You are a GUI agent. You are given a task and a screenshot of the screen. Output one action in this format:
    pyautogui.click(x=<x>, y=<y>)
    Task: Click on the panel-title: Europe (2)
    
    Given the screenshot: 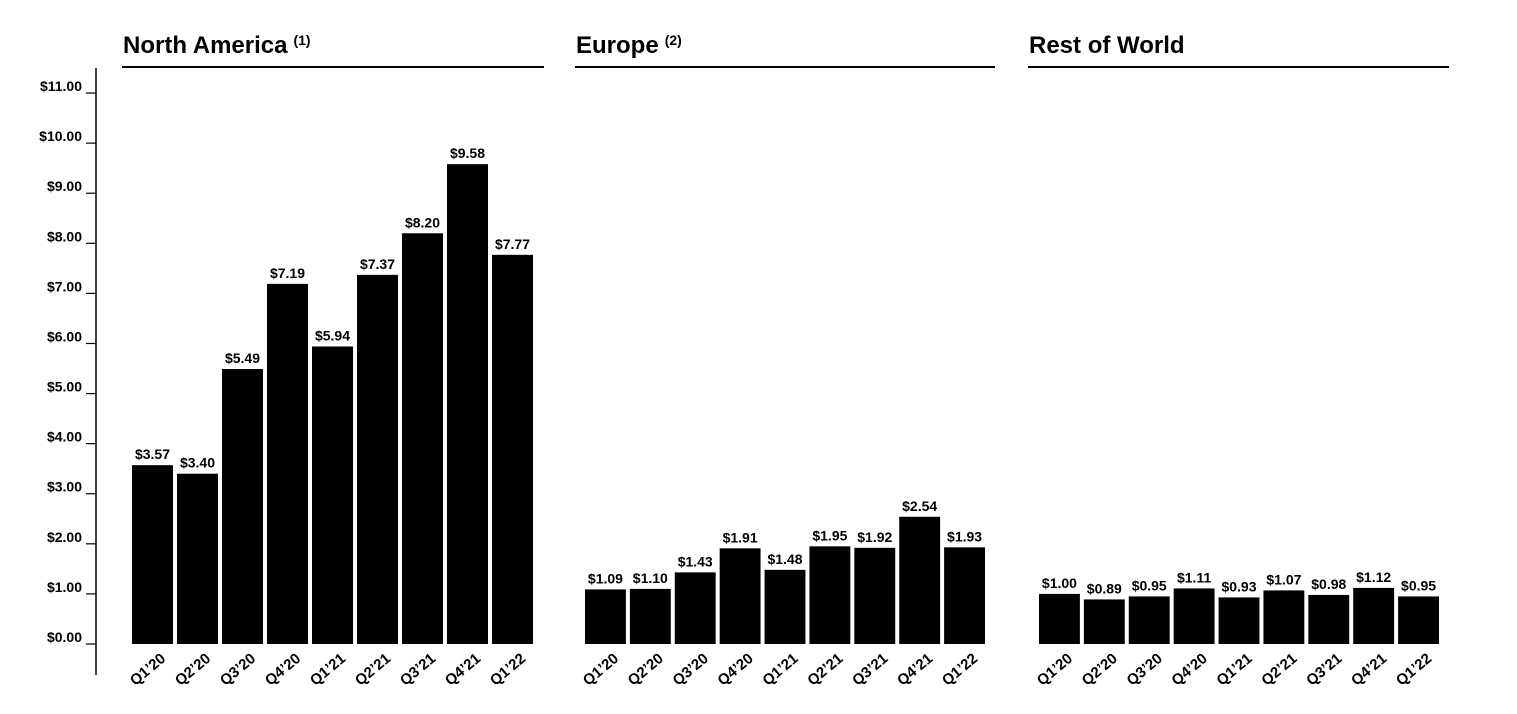 What is the action you would take?
    pyautogui.click(x=629, y=45)
    